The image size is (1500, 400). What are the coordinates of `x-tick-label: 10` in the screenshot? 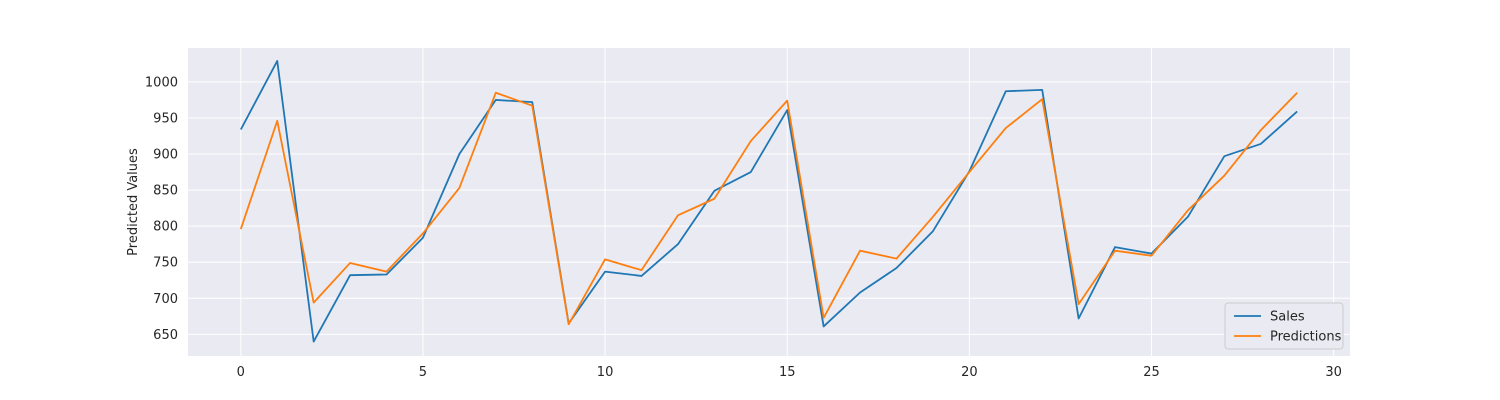 It's located at (605, 372).